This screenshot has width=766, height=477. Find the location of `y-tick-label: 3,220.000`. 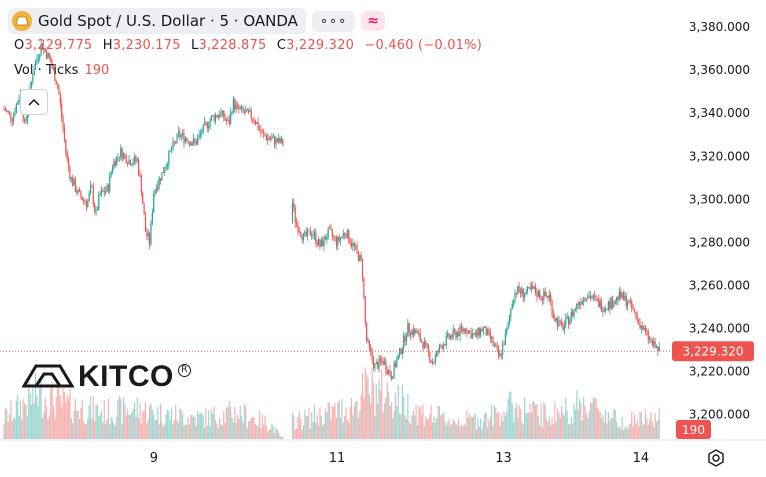

y-tick-label: 3,220.000 is located at coordinates (719, 371).